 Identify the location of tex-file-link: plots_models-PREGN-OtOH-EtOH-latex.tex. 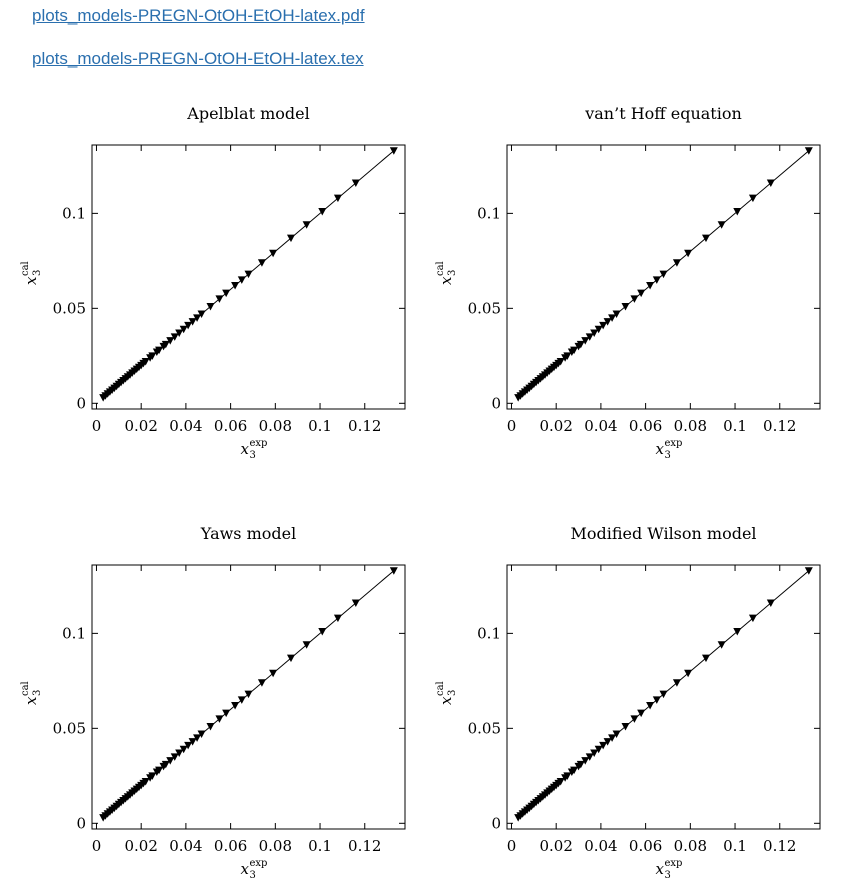
(198, 58).